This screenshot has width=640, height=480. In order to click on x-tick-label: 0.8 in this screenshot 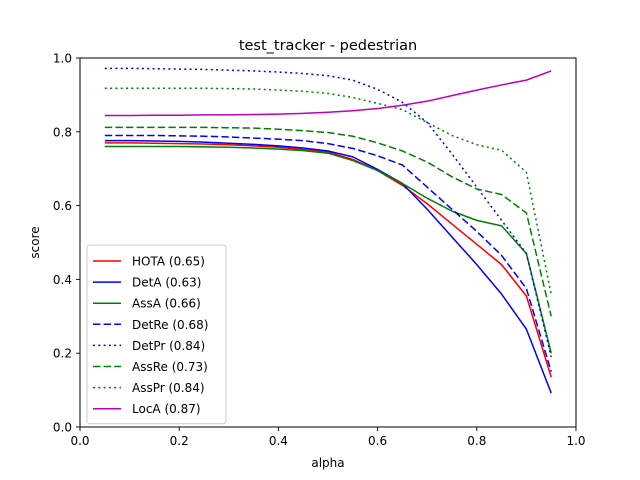, I will do `click(476, 441)`.